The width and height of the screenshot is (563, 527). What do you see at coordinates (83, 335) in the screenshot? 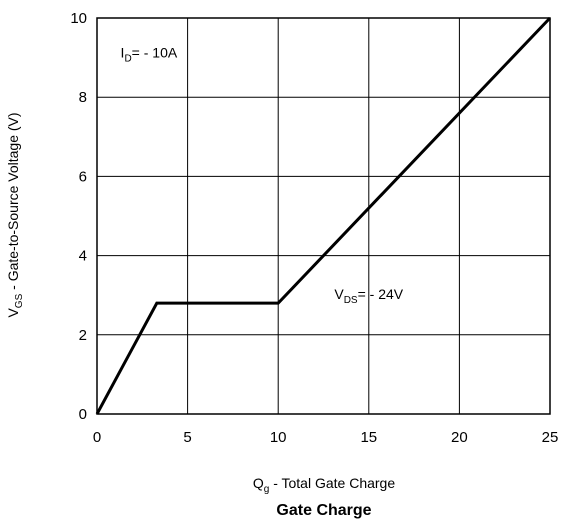
I see `y-tick-label: 2` at bounding box center [83, 335].